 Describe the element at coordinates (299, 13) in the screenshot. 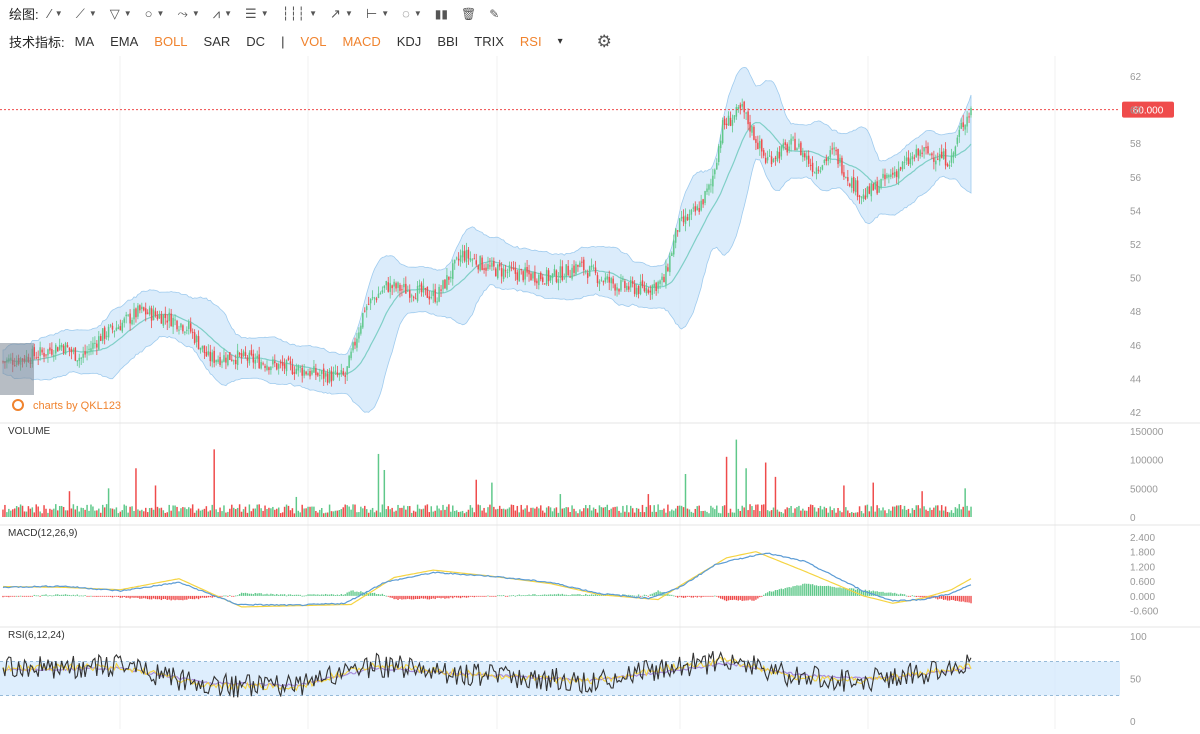

I see `channel-tool-icon: ┆┆┆ ▼` at that location.